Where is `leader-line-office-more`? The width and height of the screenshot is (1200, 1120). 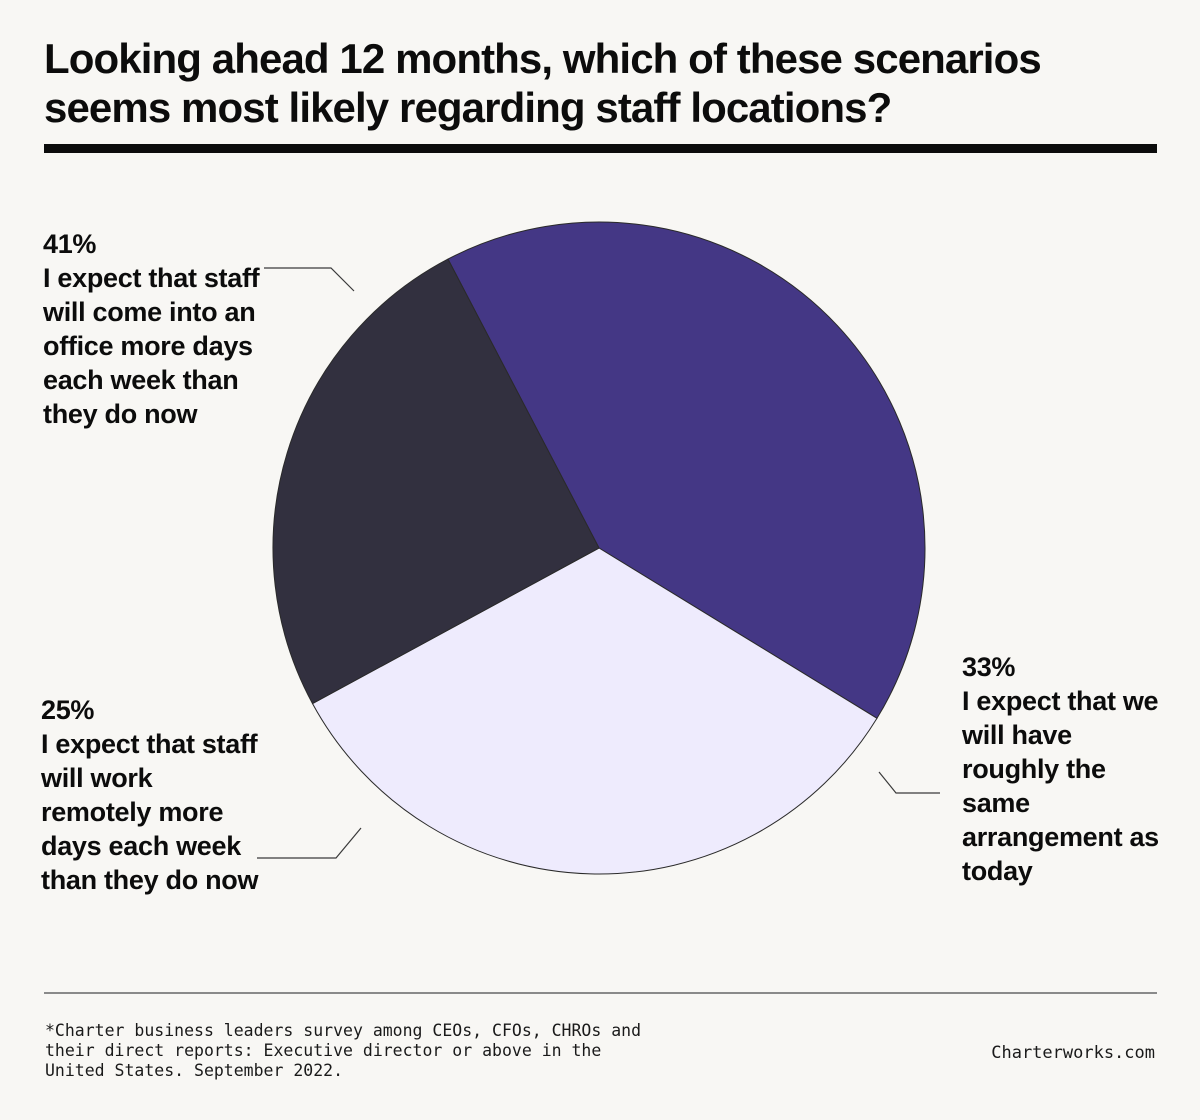
leader-line-office-more is located at coordinates (309, 279).